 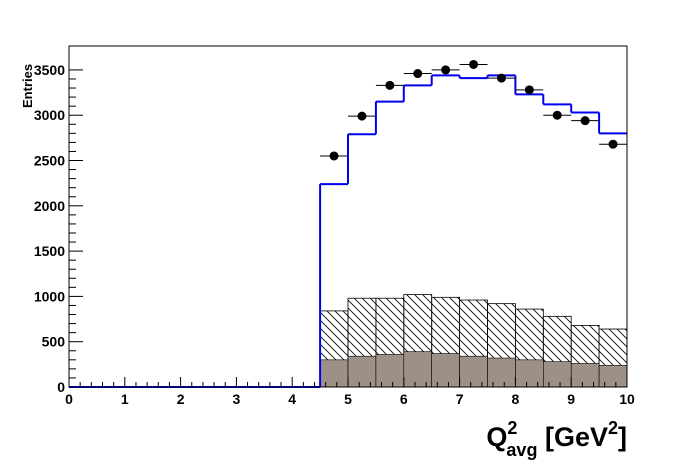 I want to click on x-label-sub: avg, so click(x=521, y=450).